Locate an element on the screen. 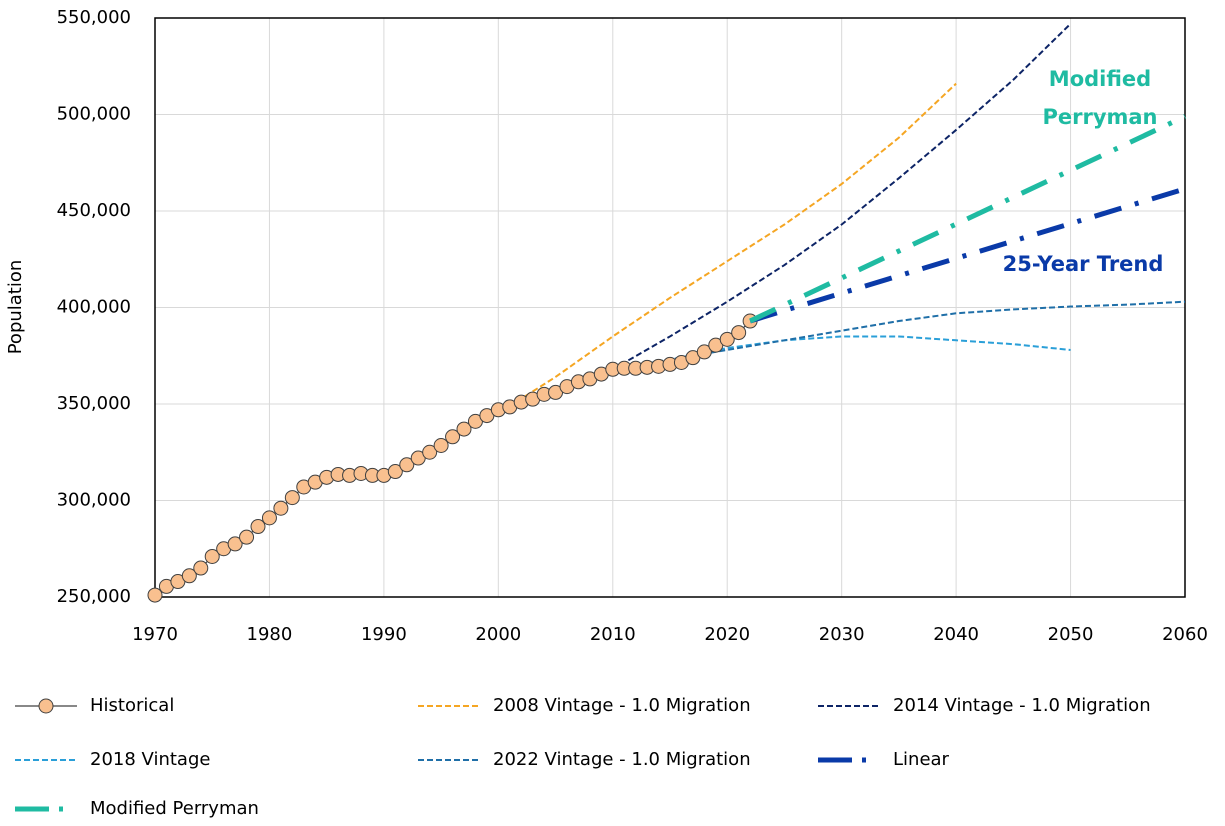 This screenshot has height=826, width=1225. x-tick-label: 2020 is located at coordinates (727, 634).